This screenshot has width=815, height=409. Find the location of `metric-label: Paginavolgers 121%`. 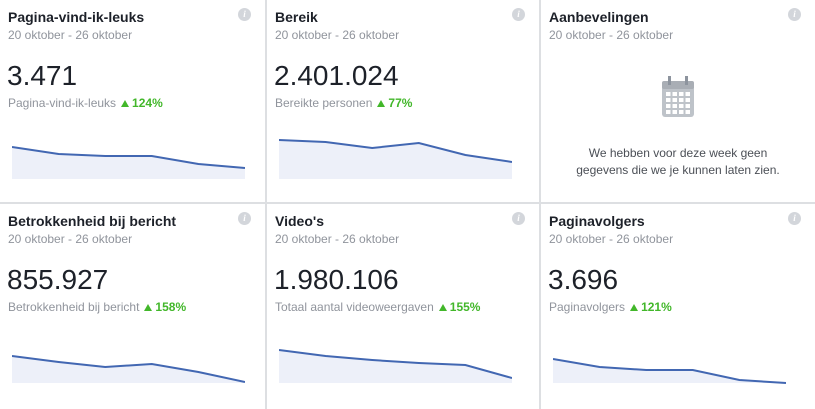

metric-label: Paginavolgers 121% is located at coordinates (610, 307).